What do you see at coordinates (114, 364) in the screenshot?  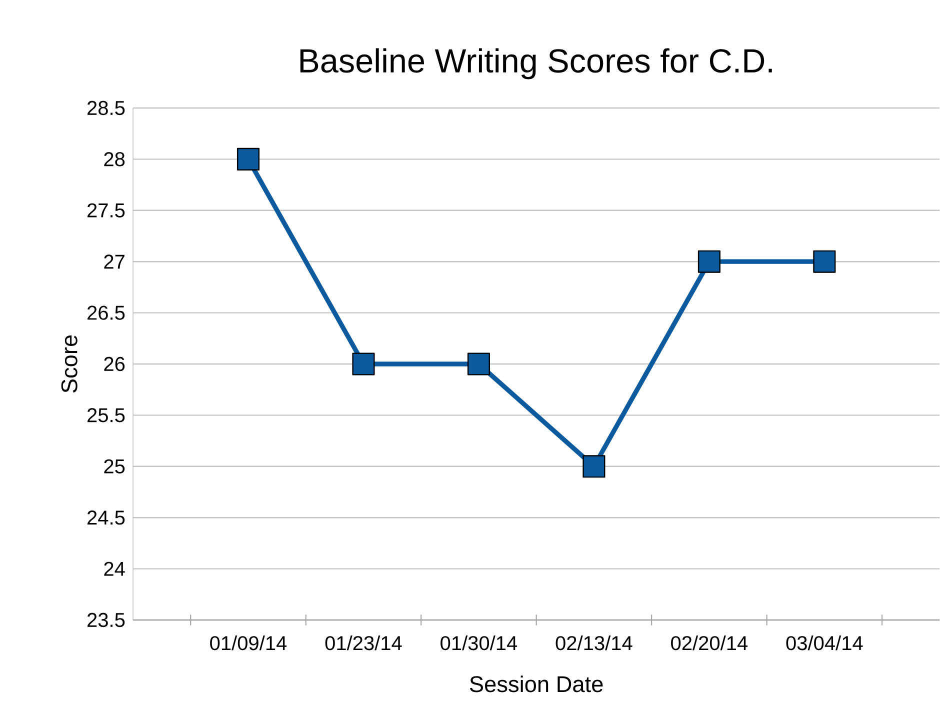 I see `y-tick-label: 26` at bounding box center [114, 364].